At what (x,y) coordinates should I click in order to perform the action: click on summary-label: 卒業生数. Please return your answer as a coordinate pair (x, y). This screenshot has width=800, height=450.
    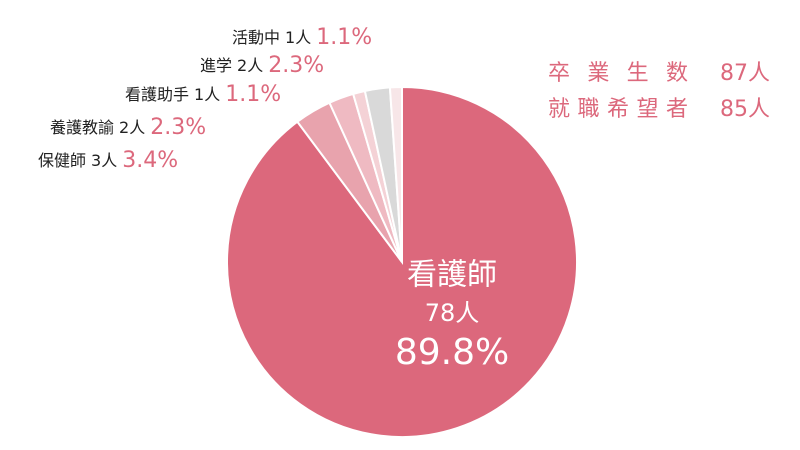
    Looking at the image, I should click on (618, 73).